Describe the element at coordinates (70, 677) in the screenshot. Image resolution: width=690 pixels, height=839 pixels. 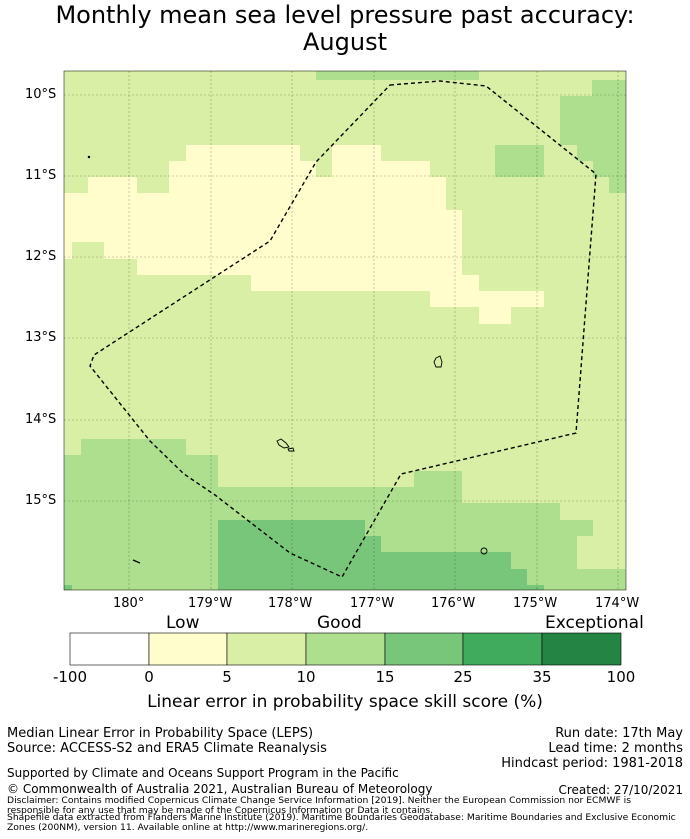
I see `colorbar-tick: -100` at that location.